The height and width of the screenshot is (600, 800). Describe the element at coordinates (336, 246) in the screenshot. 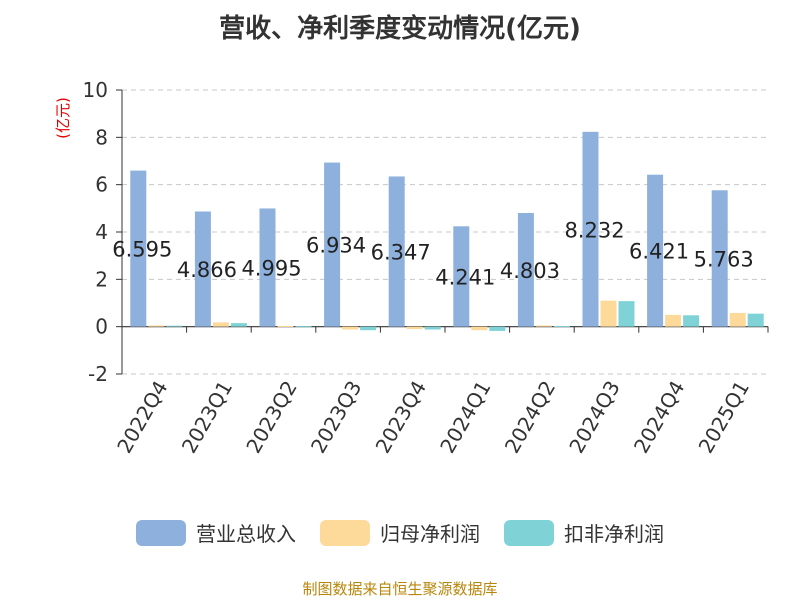

I see `data-label: 6.934` at that location.